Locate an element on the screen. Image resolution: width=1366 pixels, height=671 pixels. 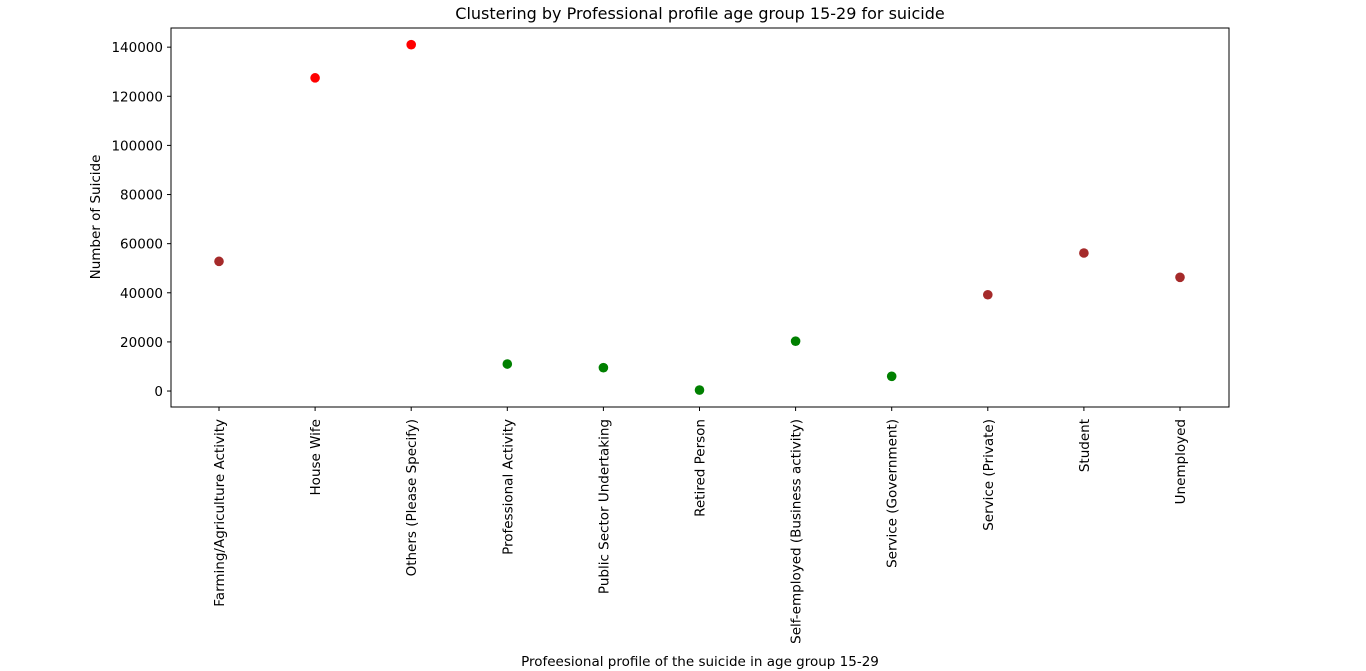
y-tick-label: 120000 is located at coordinates (137, 97).